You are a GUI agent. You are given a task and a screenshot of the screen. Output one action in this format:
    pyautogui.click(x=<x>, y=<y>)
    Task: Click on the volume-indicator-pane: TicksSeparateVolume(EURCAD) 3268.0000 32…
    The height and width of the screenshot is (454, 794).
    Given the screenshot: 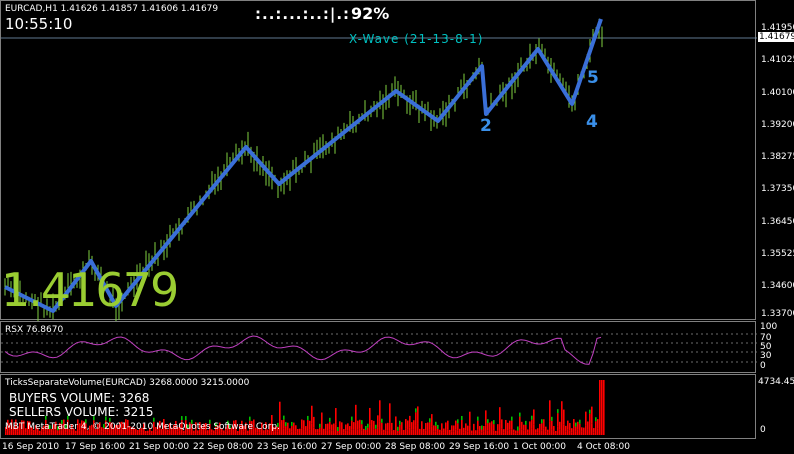 What is the action you would take?
    pyautogui.click(x=378, y=406)
    